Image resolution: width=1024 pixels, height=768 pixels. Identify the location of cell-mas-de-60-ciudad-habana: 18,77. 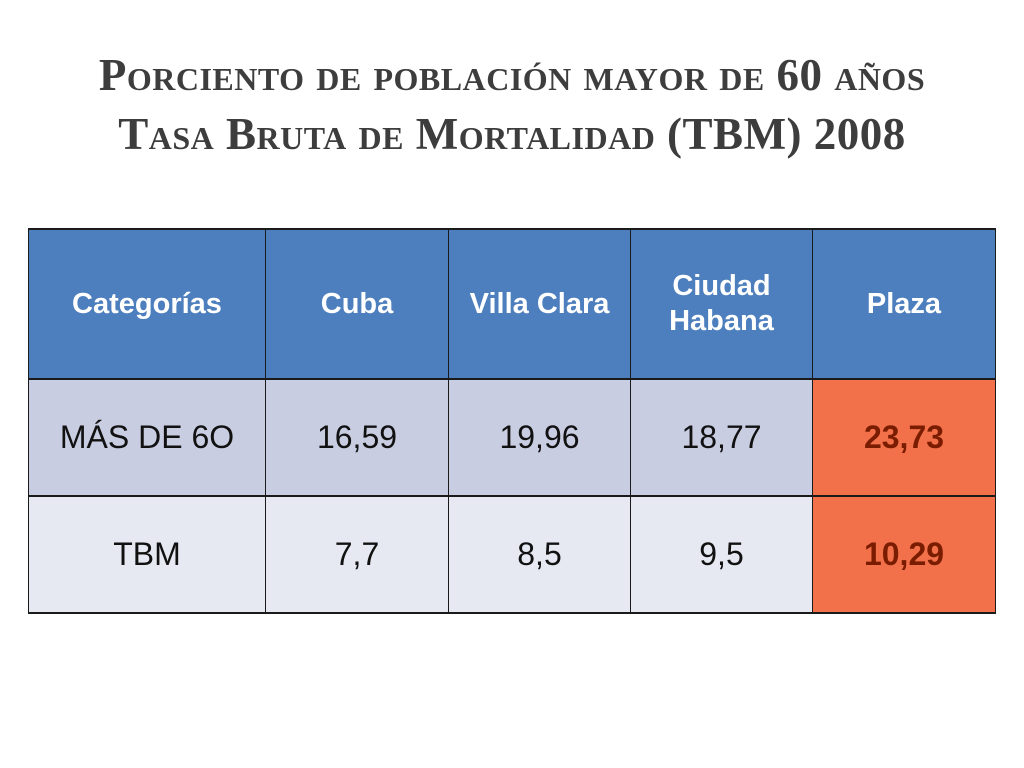
(721, 437).